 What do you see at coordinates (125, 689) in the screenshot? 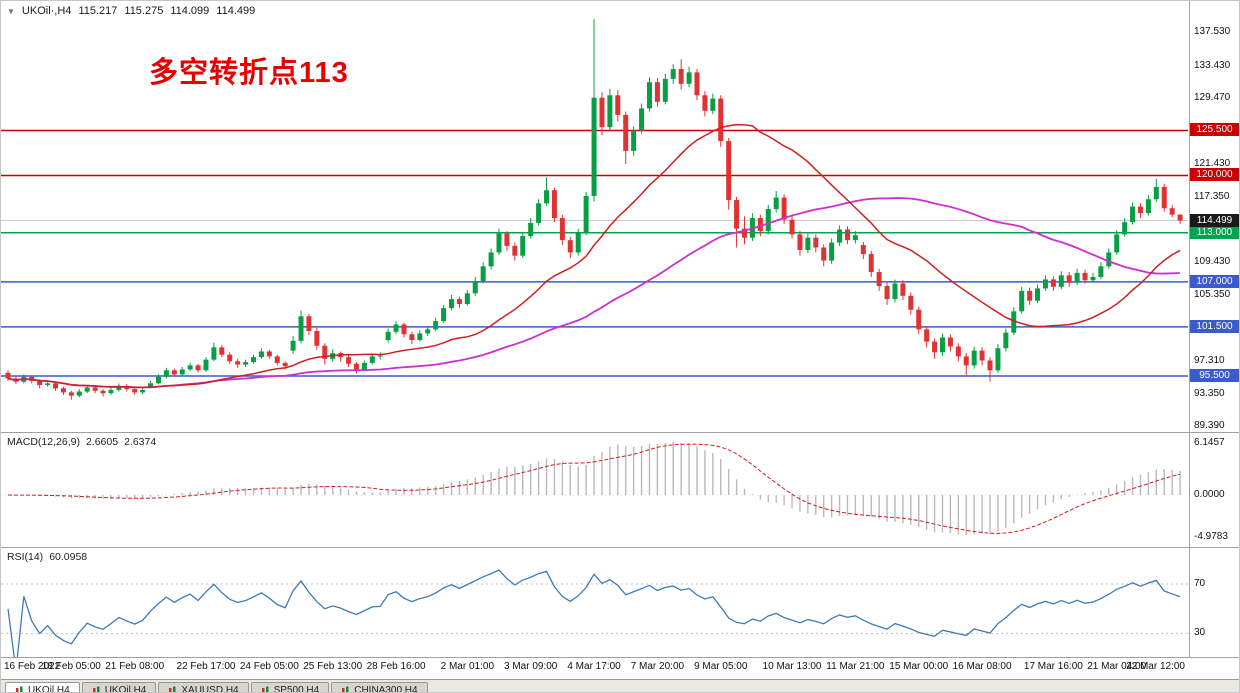
I see `chart-tab-label: UKOil,H4` at bounding box center [125, 689].